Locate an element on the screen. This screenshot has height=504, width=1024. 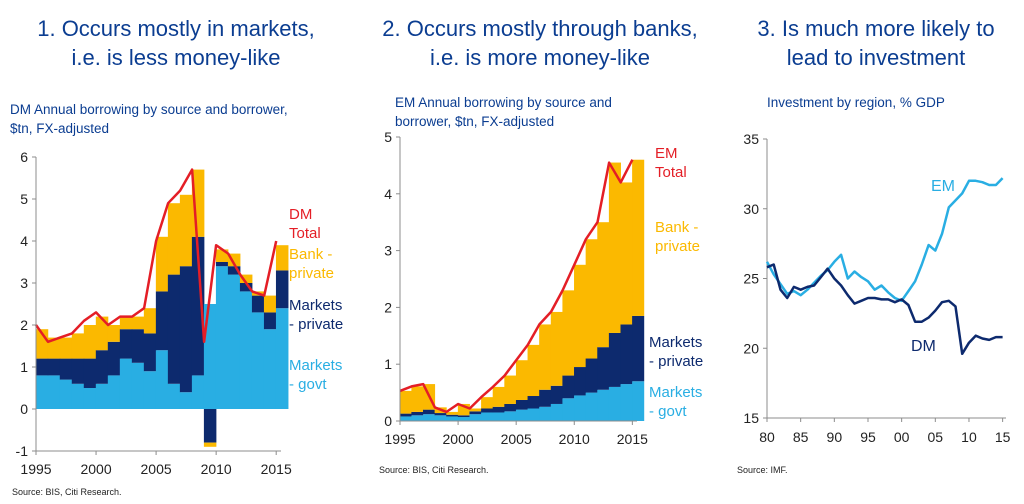
x-tick-label: 2000 is located at coordinates (458, 439).